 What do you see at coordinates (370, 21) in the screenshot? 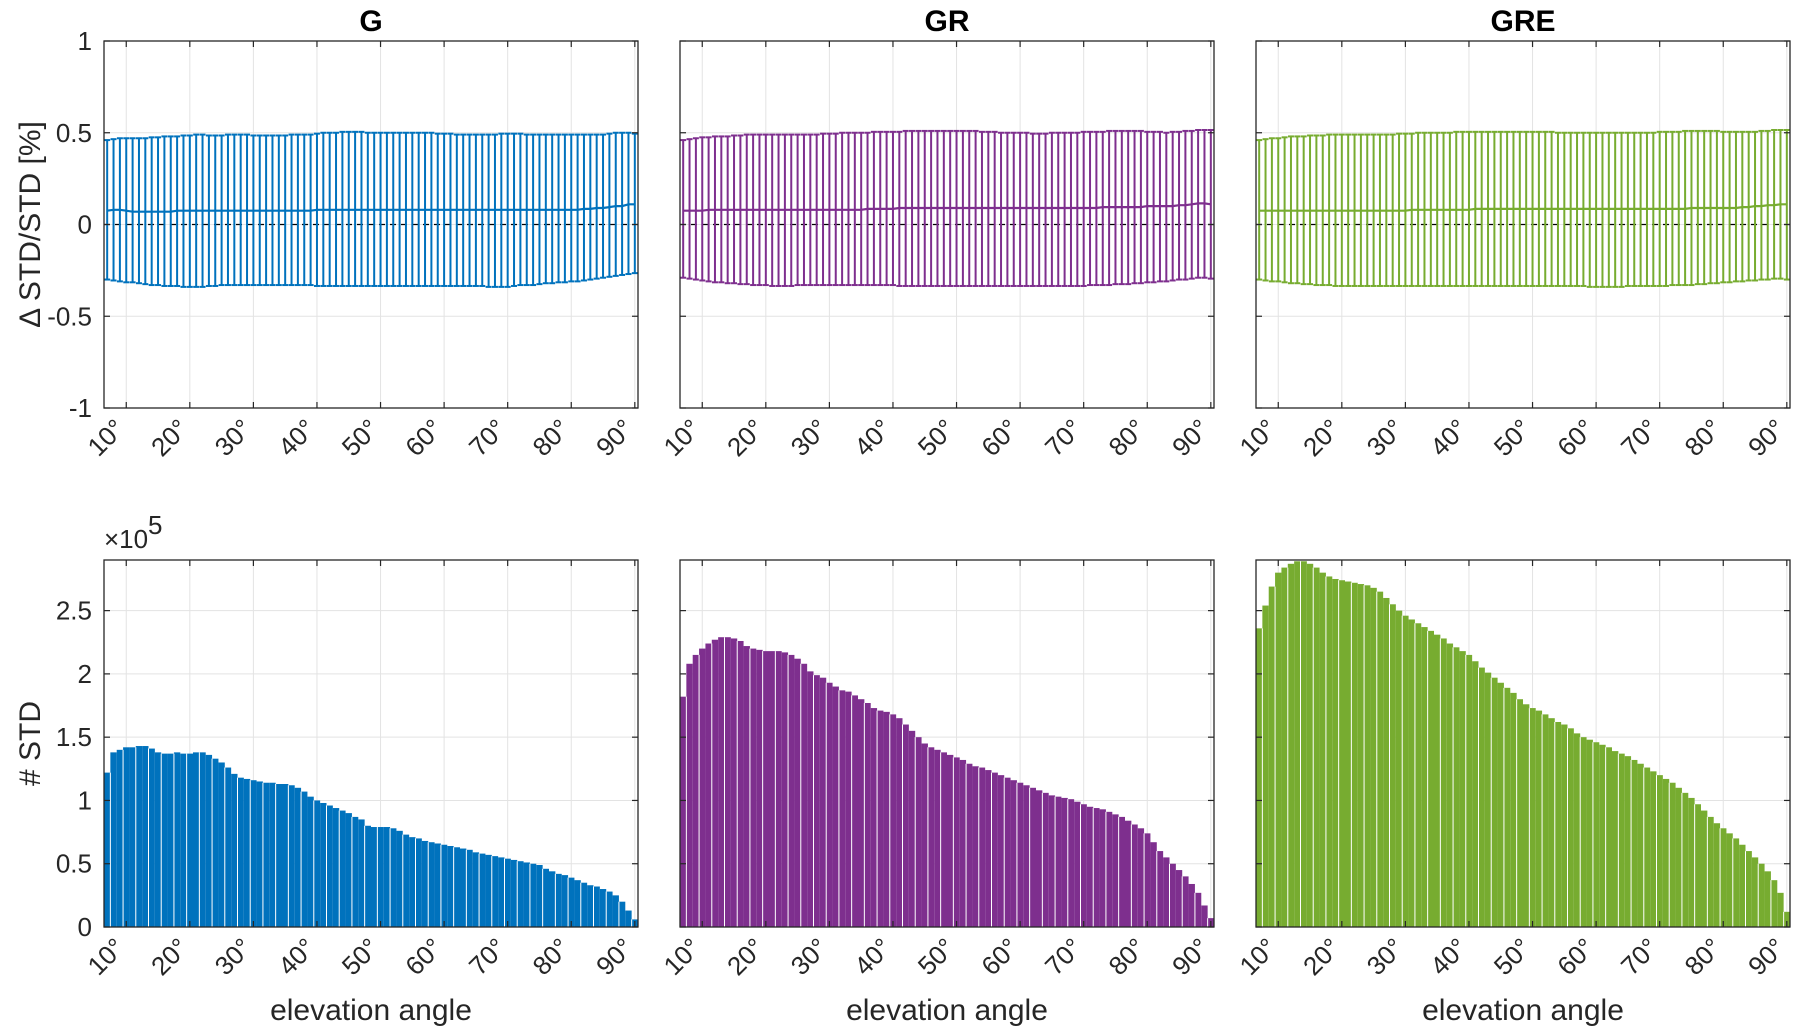
I see `panel-title: G` at bounding box center [370, 21].